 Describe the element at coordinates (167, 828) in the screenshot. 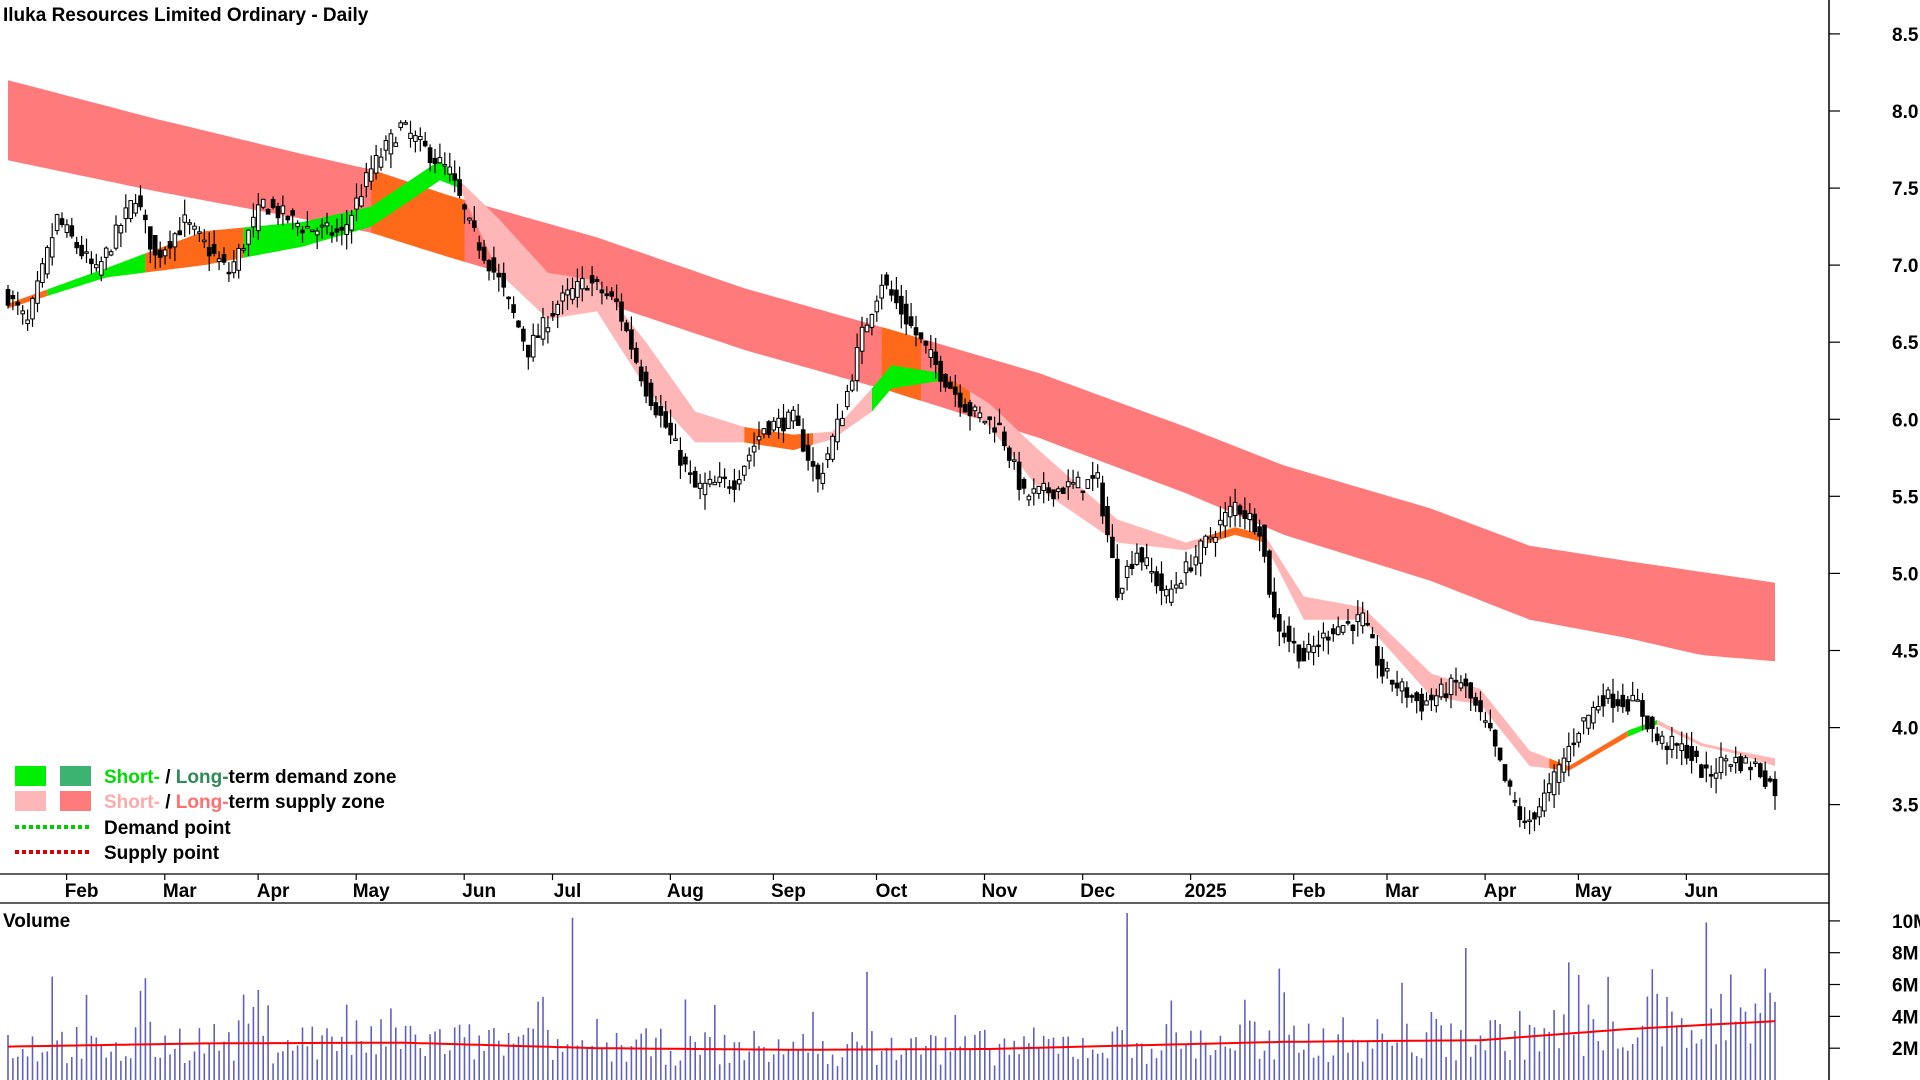

I see `legend-demand-point: Demand point` at that location.